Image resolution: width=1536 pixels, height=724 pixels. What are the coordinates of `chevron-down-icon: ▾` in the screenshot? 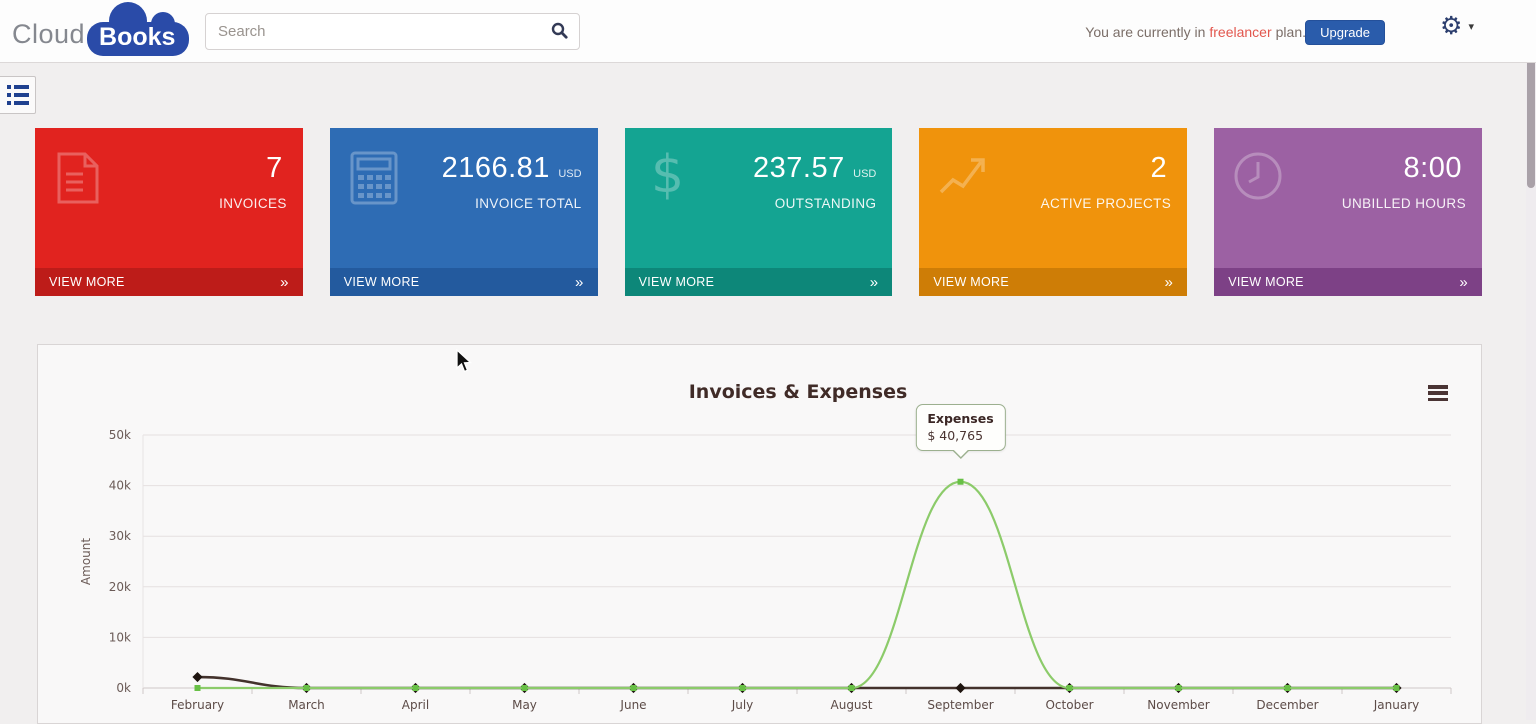 It's located at (1471, 27).